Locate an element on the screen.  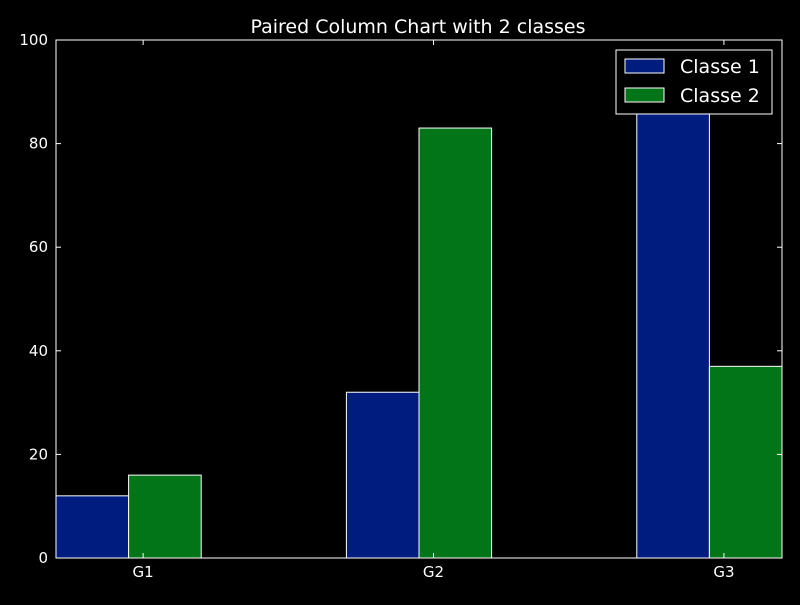
legend-label-classe-2: Classe 2 is located at coordinates (720, 96).